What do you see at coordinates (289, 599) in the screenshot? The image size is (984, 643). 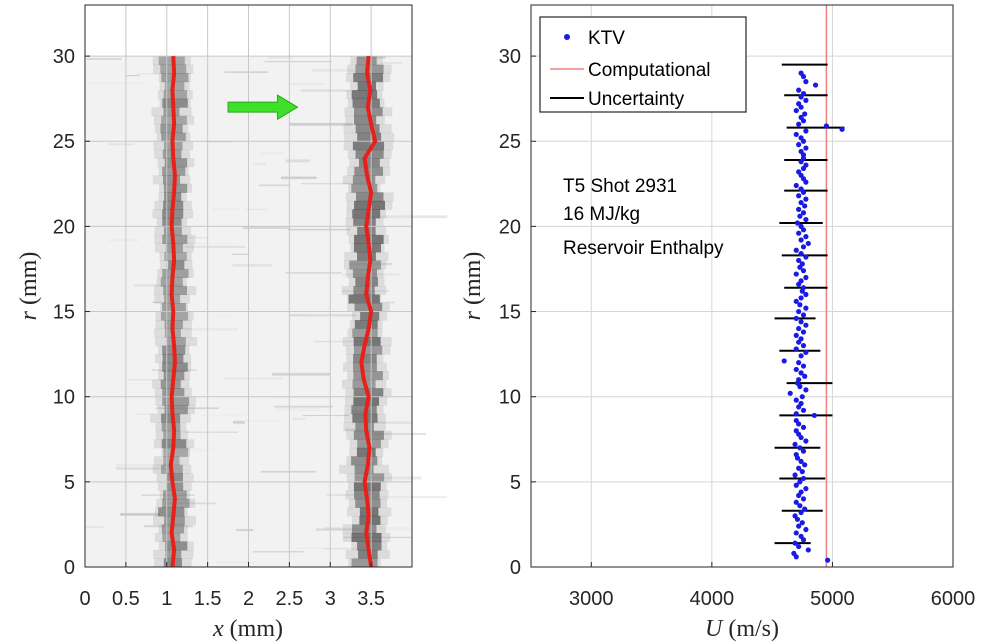 I see `left-x-tick-label: 2.5` at bounding box center [289, 599].